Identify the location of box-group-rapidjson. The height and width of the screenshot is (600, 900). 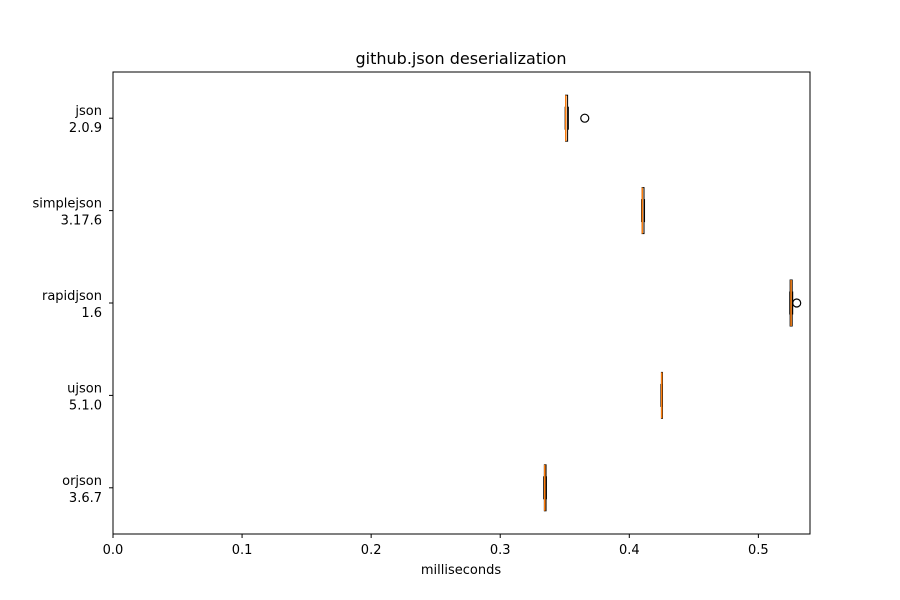
(795, 303).